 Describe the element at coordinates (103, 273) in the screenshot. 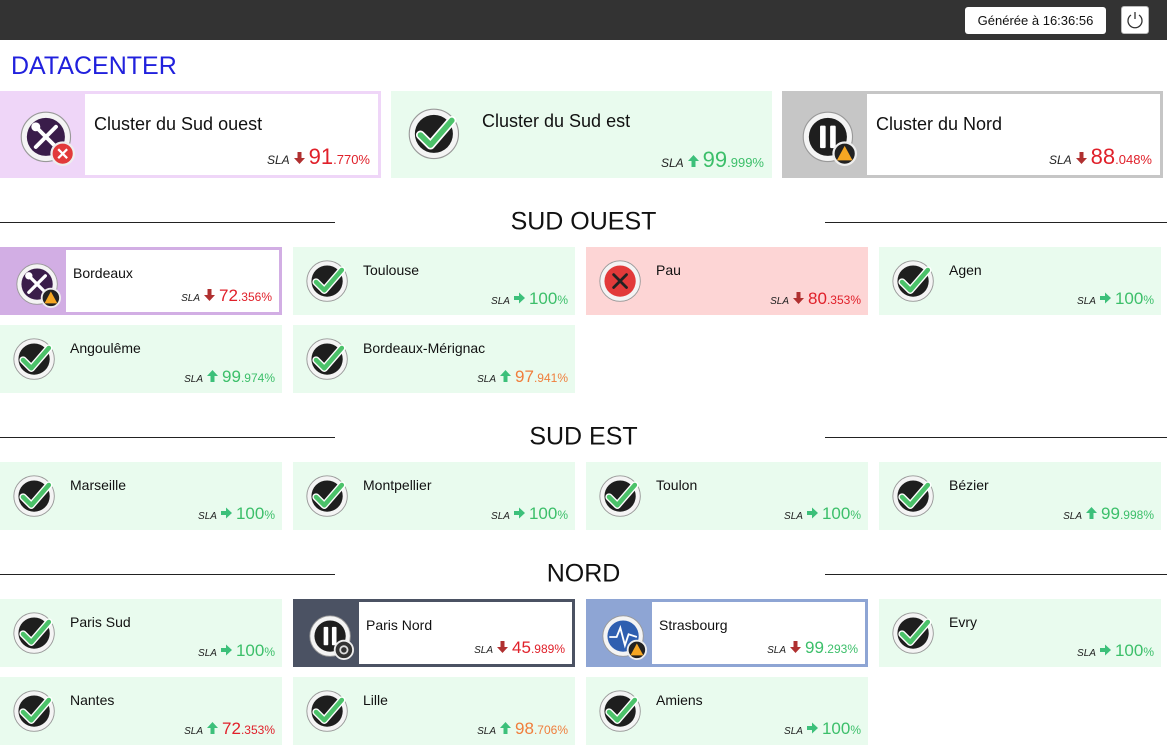

I see `site-name: Bordeaux` at that location.